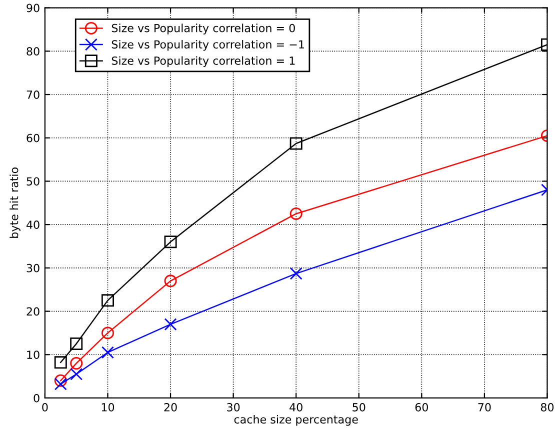 The height and width of the screenshot is (434, 555). I want to click on x-tick-label: 40, so click(296, 407).